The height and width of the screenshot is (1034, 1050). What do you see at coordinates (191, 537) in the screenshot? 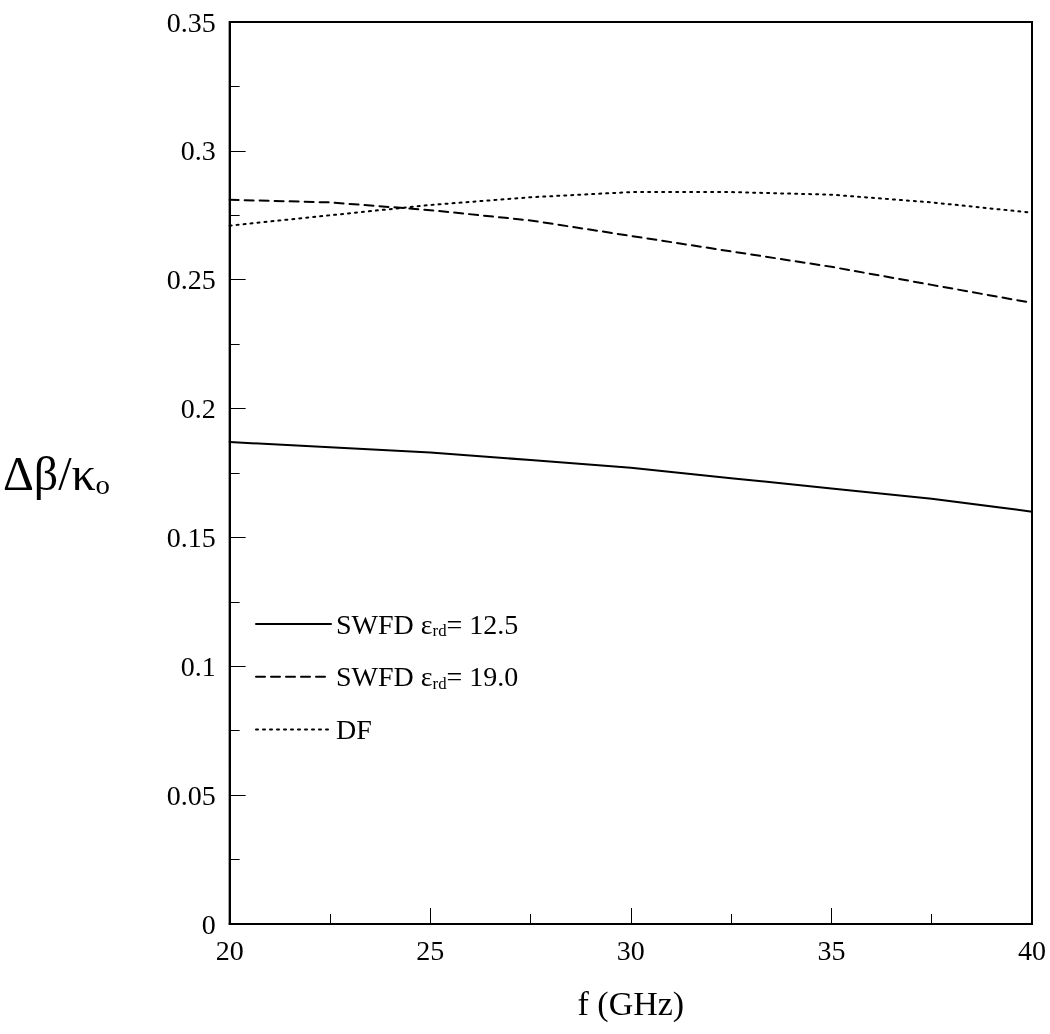
I see `y-tick-label: 0.15` at bounding box center [191, 537].